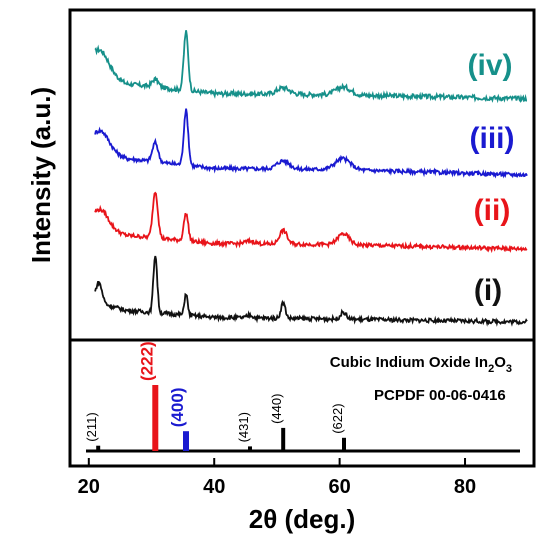  What do you see at coordinates (41, 175) in the screenshot?
I see `y-axis-title: Intensity (a.u.)` at bounding box center [41, 175].